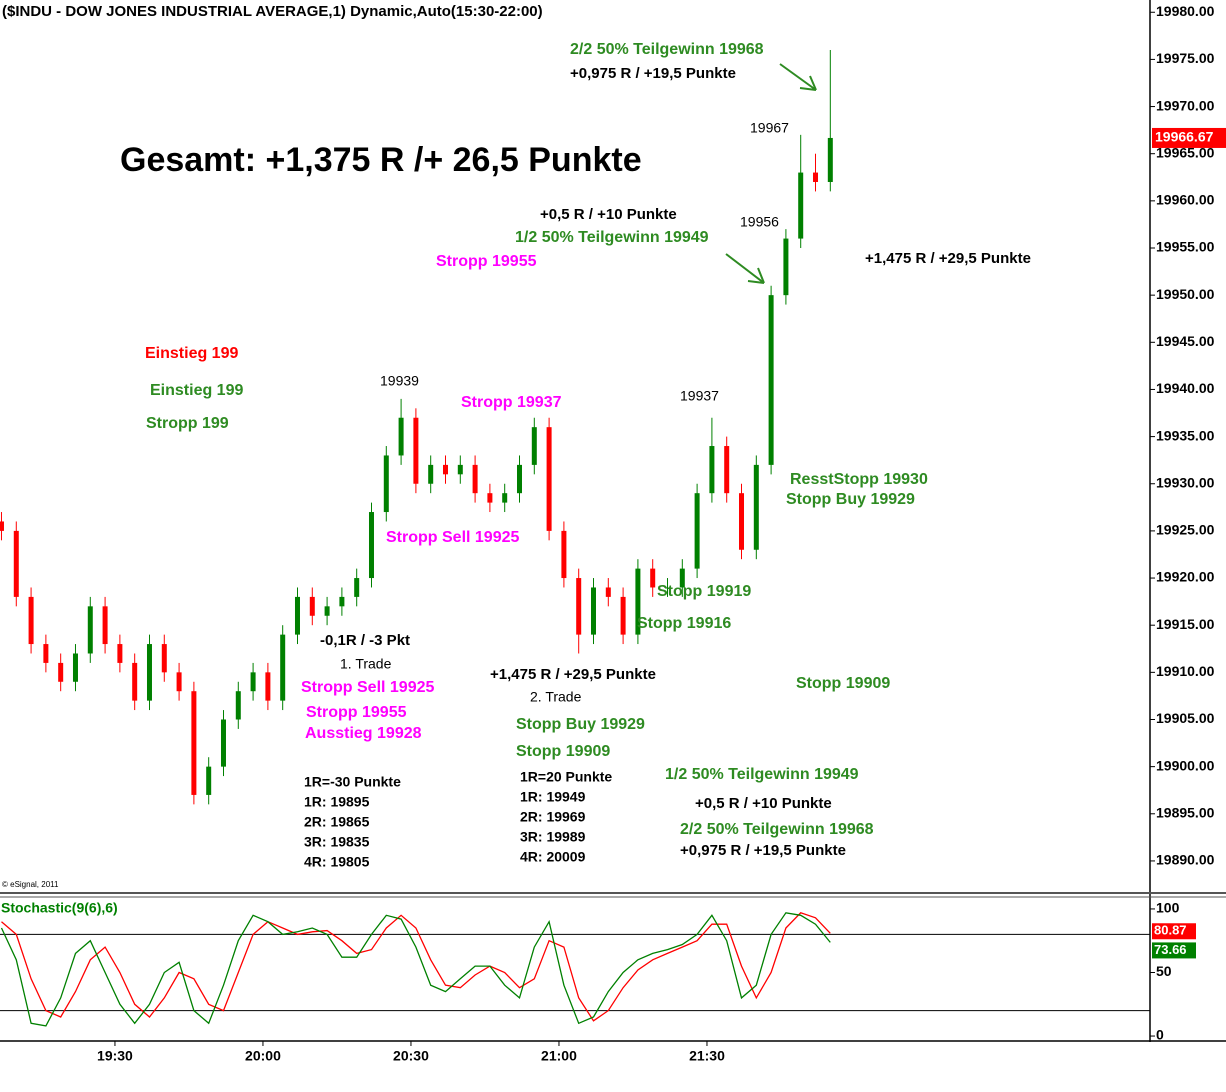 This screenshot has width=1226, height=1092. Describe the element at coordinates (381, 160) in the screenshot. I see `annotation: Gesamt: +1,375 R /+ 26,5 Punkte` at that location.